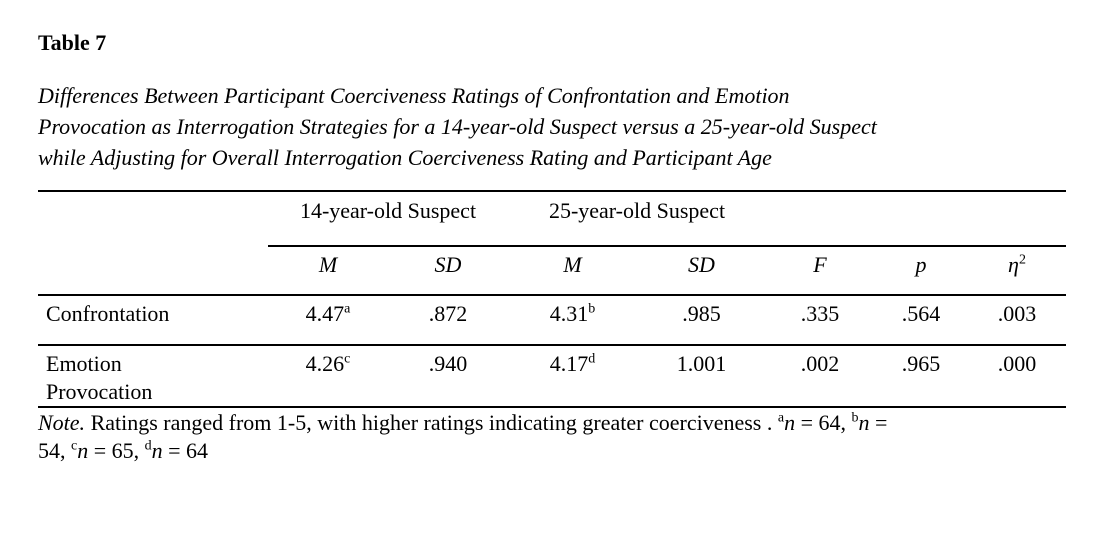 The image size is (1104, 538). What do you see at coordinates (328, 271) in the screenshot?
I see `col-header-m-14: M` at bounding box center [328, 271].